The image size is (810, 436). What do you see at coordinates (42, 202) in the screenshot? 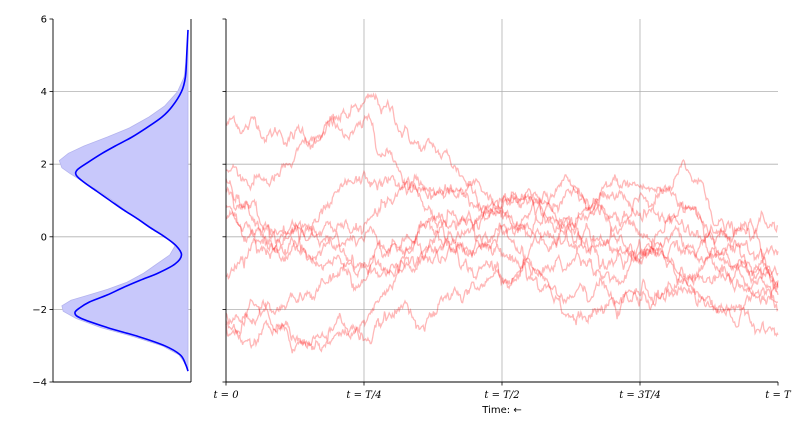
I see `left-panel-y-ticks: −4 −2 0 2 4 6` at bounding box center [42, 202].